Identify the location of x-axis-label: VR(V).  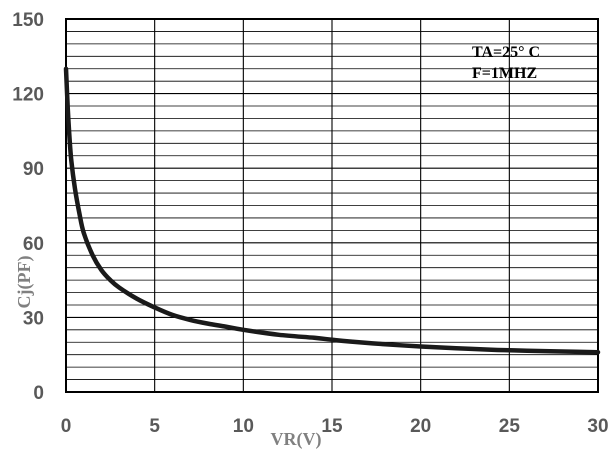
(296, 439).